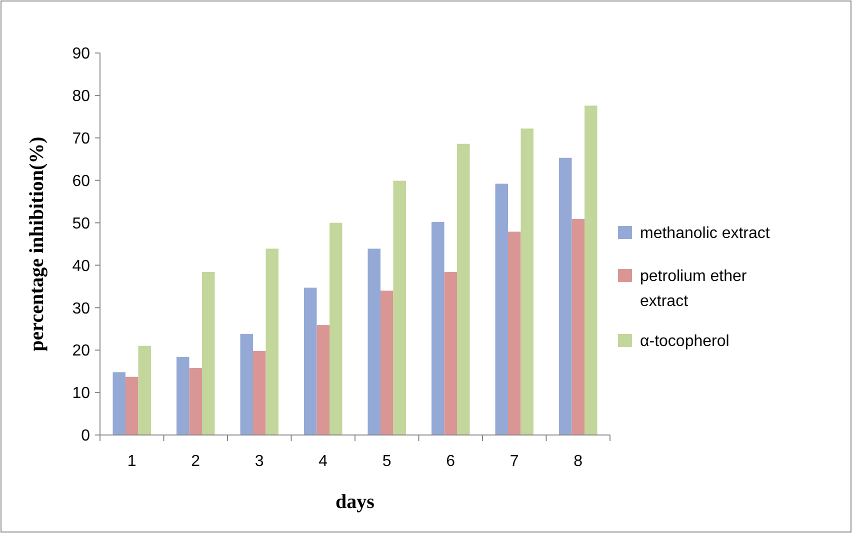  Describe the element at coordinates (451, 461) in the screenshot. I see `x-tick-label: 6` at that location.